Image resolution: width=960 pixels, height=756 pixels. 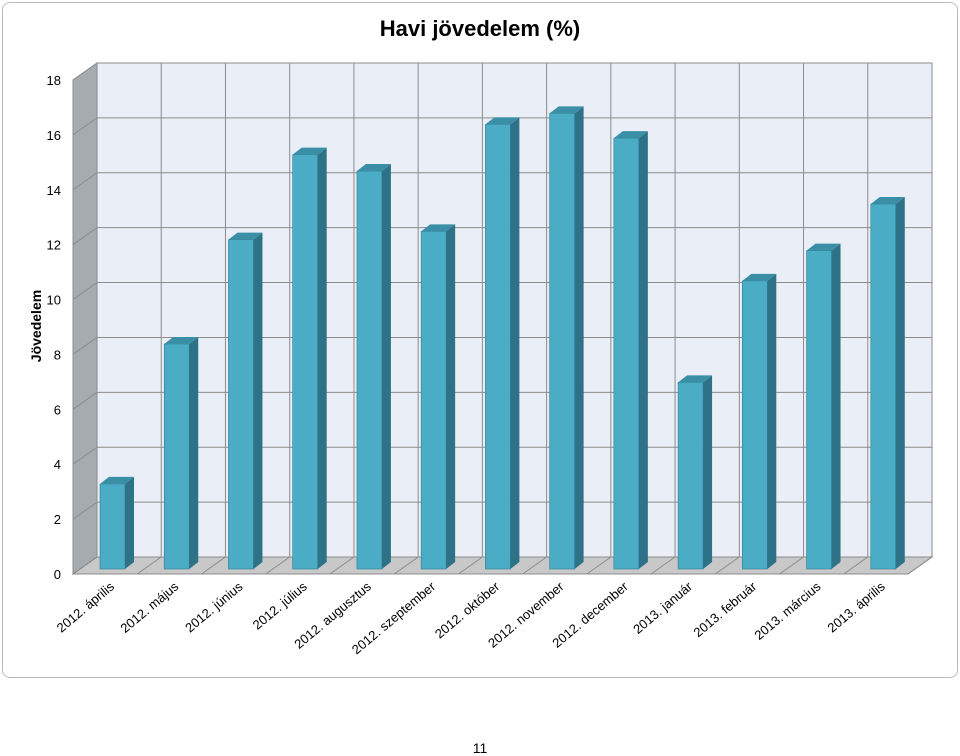 What do you see at coordinates (36, 326) in the screenshot?
I see `y-axis-title: Jövedelem` at bounding box center [36, 326].